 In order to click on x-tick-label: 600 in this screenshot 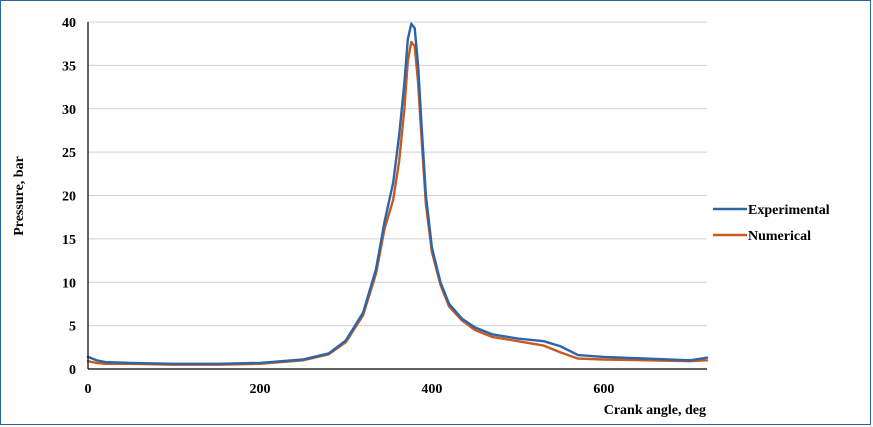, I will do `click(603, 389)`.